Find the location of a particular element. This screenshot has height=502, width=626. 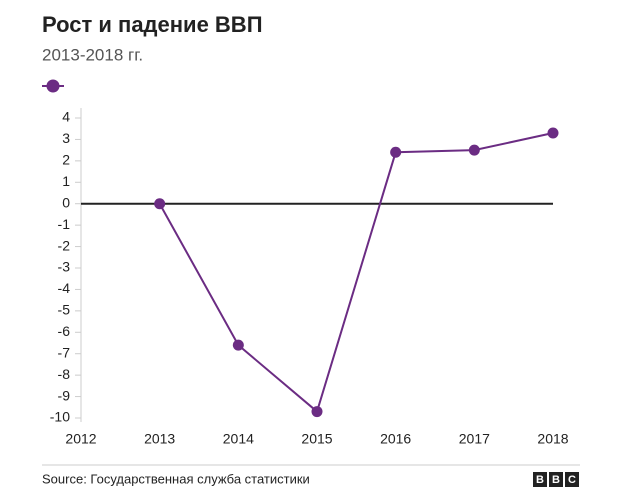

x-tick-label: 2016 is located at coordinates (395, 439).